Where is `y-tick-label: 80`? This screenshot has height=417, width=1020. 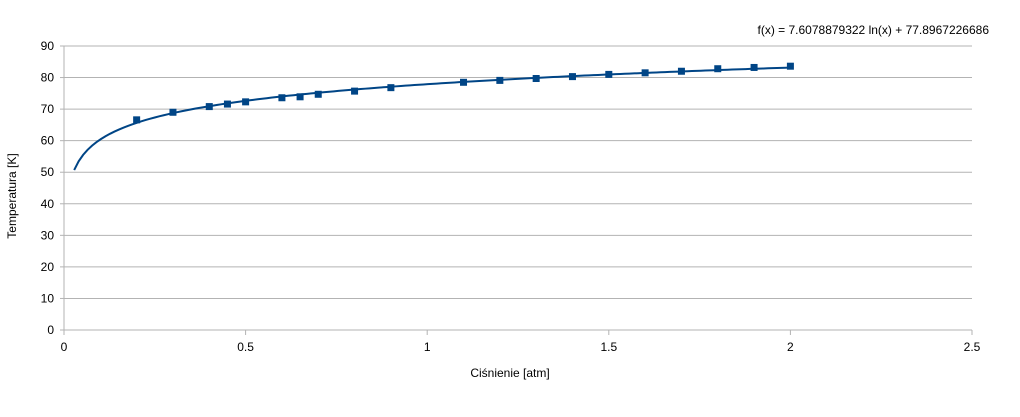 y-tick-label: 80 is located at coordinates (48, 78).